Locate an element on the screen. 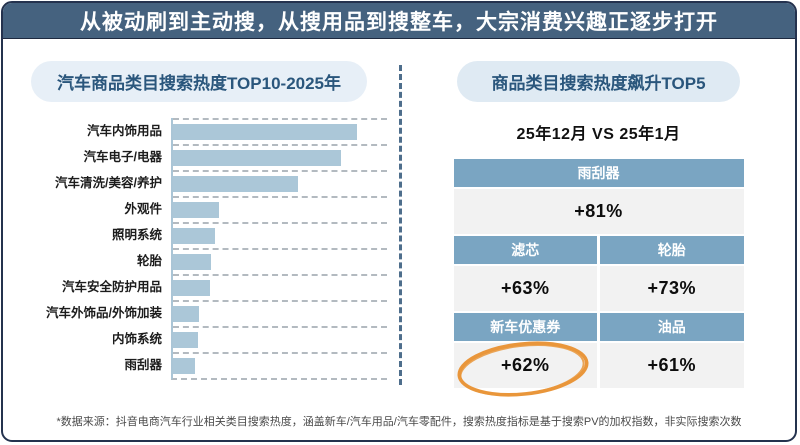 The image size is (800, 445). bar-label: 汽车电子/电器 is located at coordinates (122, 157).